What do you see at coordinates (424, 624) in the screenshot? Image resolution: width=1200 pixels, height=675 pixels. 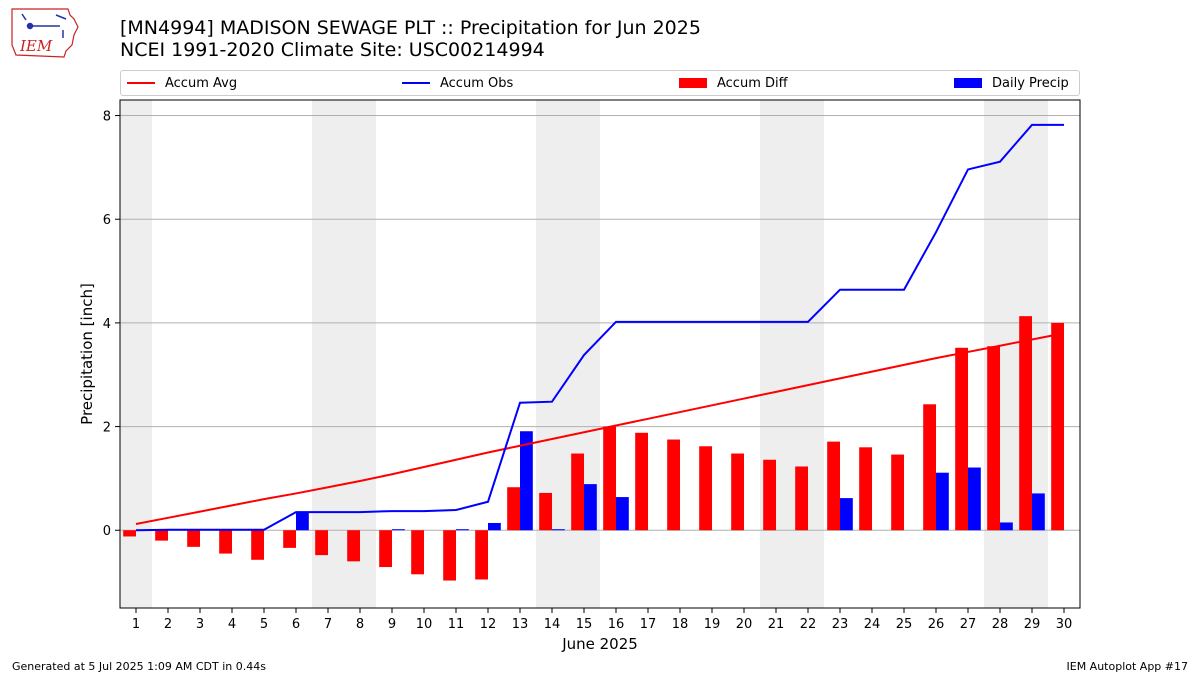 I see `x-tick-label: 10` at bounding box center [424, 624].